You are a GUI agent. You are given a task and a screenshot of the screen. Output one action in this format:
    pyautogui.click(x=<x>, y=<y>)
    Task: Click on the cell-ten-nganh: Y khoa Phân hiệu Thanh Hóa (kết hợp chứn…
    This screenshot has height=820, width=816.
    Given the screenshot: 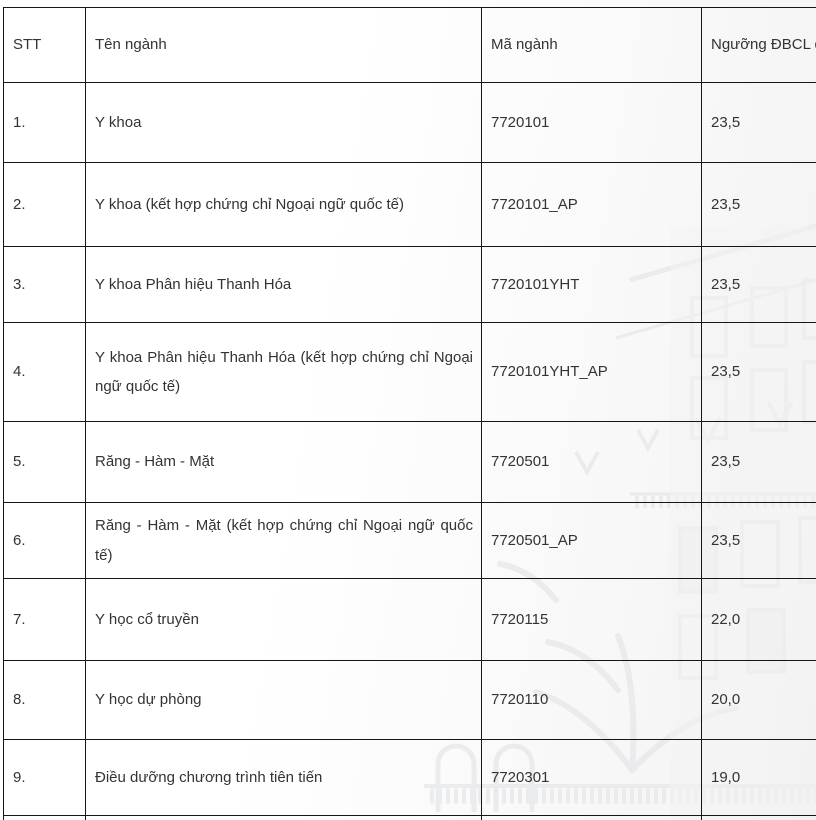 What is the action you would take?
    pyautogui.click(x=283, y=372)
    